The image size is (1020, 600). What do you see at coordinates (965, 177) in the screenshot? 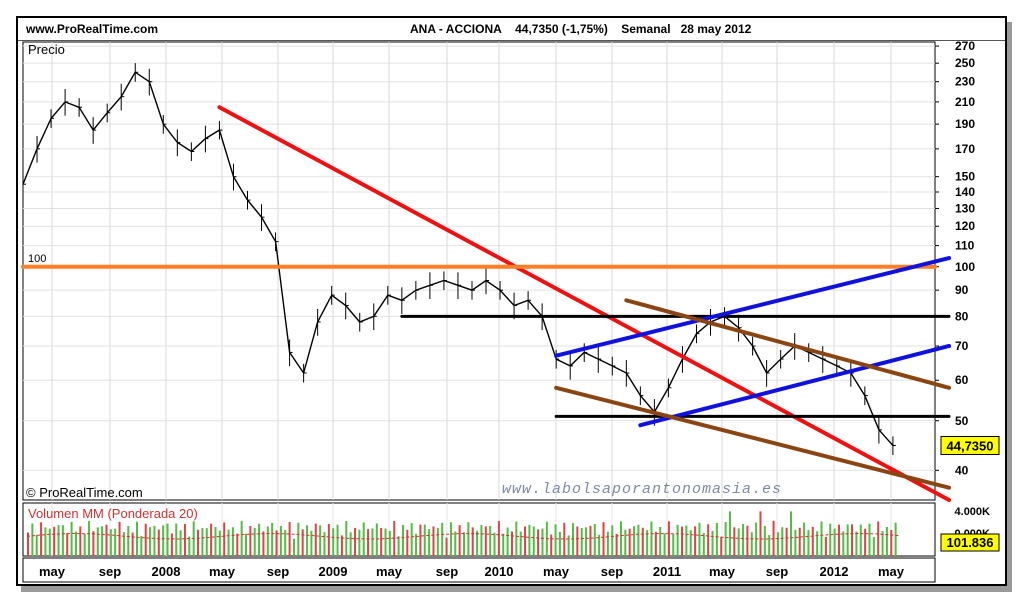
I see `y-tick-label: 150` at bounding box center [965, 177].